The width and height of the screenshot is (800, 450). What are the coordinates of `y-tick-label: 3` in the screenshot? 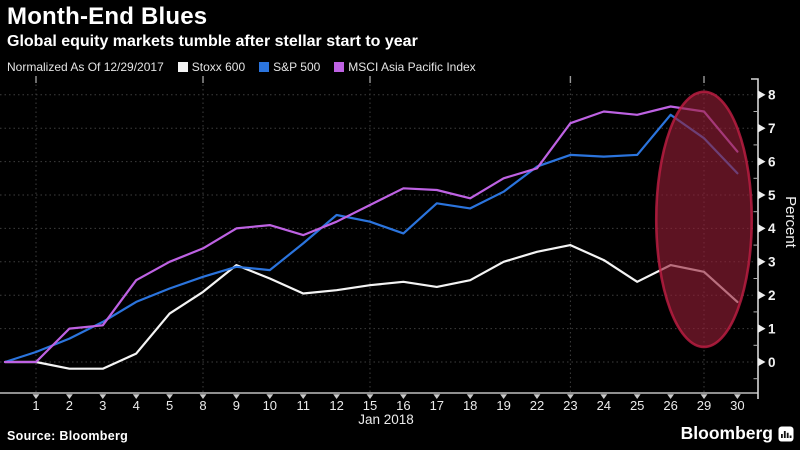 It's located at (772, 262).